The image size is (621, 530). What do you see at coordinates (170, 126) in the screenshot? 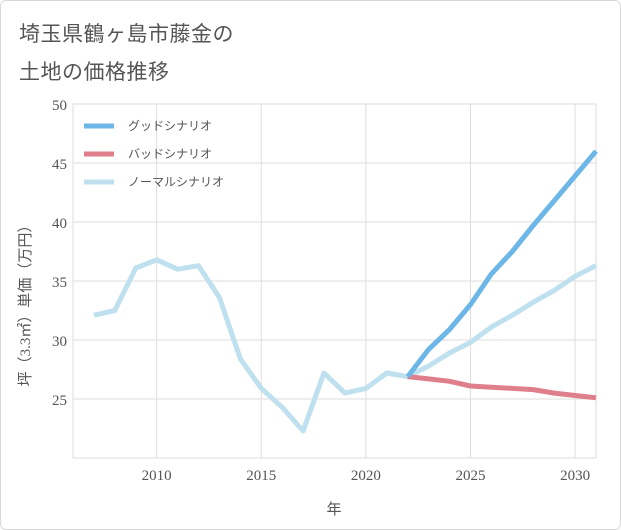
I see `legend-label-0: グッドシナリオ` at bounding box center [170, 126].